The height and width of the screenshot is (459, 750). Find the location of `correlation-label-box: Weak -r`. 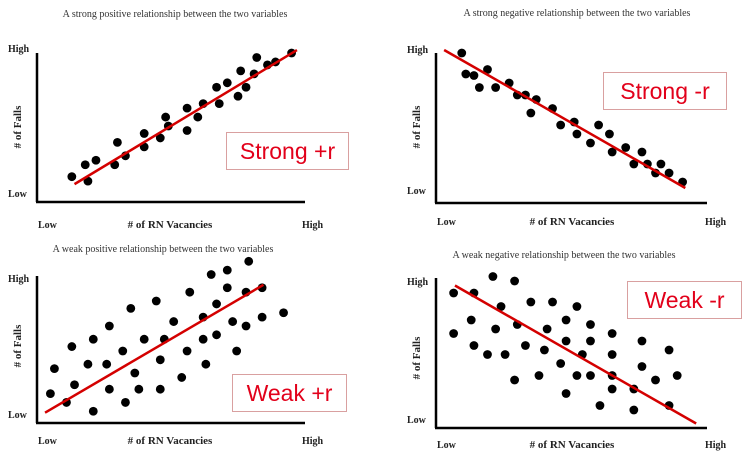

correlation-label-box: Weak -r is located at coordinates (684, 300).